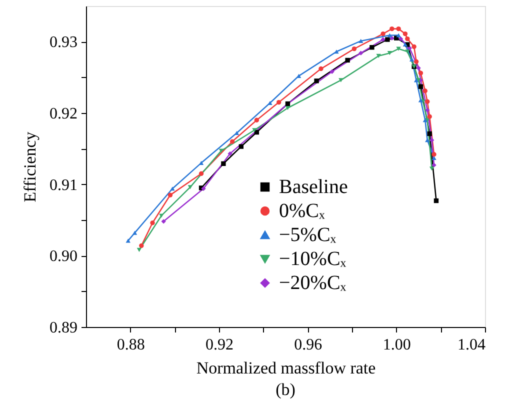  What do you see at coordinates (286, 389) in the screenshot?
I see `text: (b)` at bounding box center [286, 389].